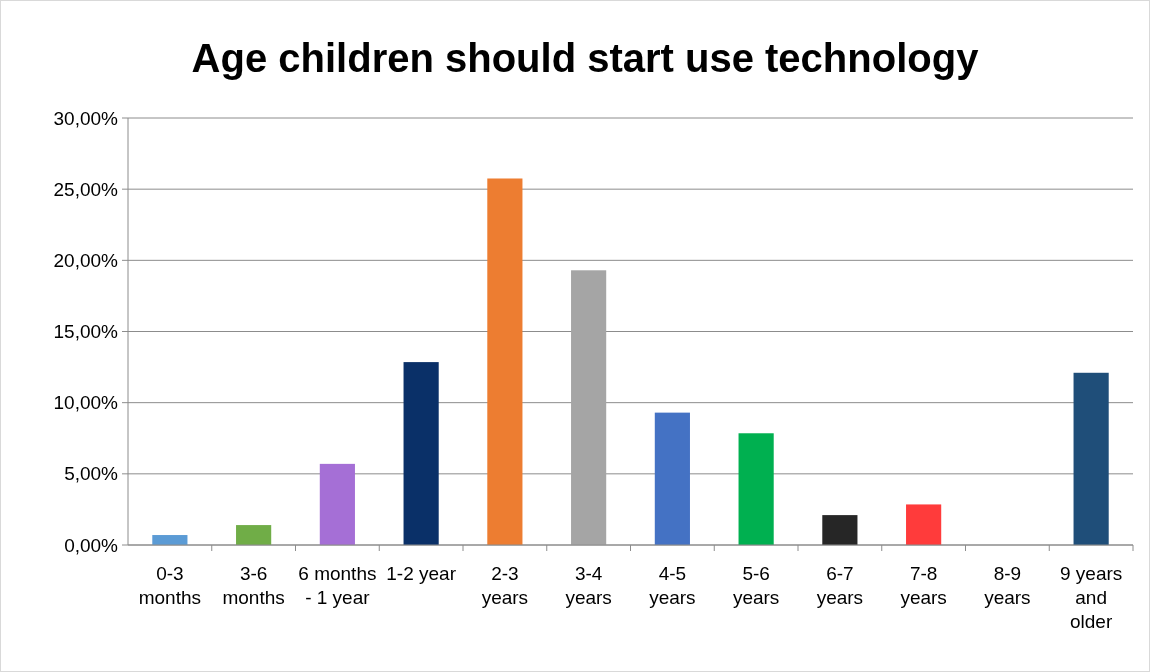  What do you see at coordinates (421, 573) in the screenshot?
I see `x-tick-label: 1-2 year` at bounding box center [421, 573].